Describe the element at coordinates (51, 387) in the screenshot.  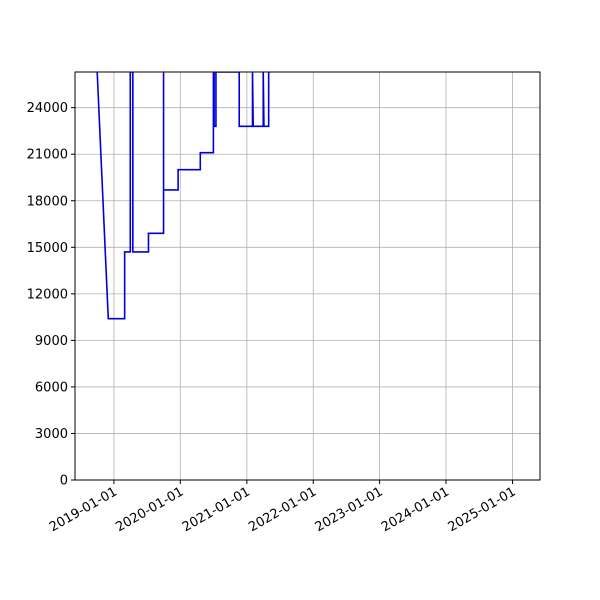
I see `y-tick-label: 6000` at that location.